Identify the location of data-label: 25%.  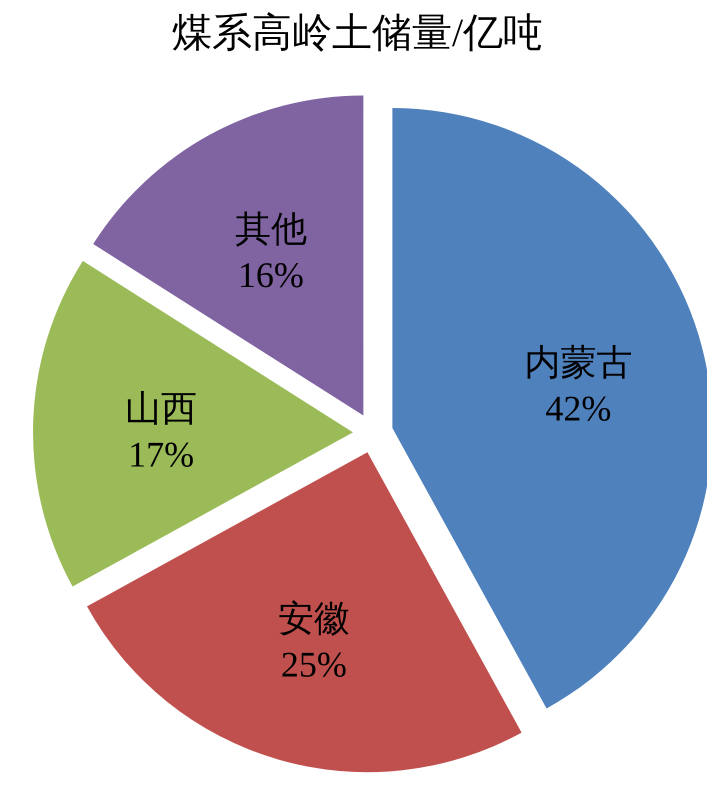
(313, 664).